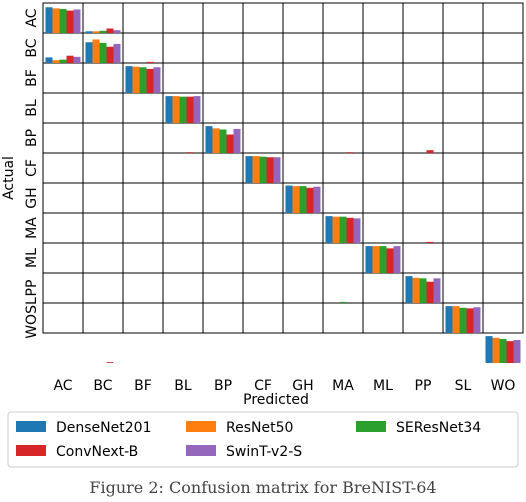 The height and width of the screenshot is (502, 526). What do you see at coordinates (32, 288) in the screenshot?
I see `row-tick-label: PP` at bounding box center [32, 288].